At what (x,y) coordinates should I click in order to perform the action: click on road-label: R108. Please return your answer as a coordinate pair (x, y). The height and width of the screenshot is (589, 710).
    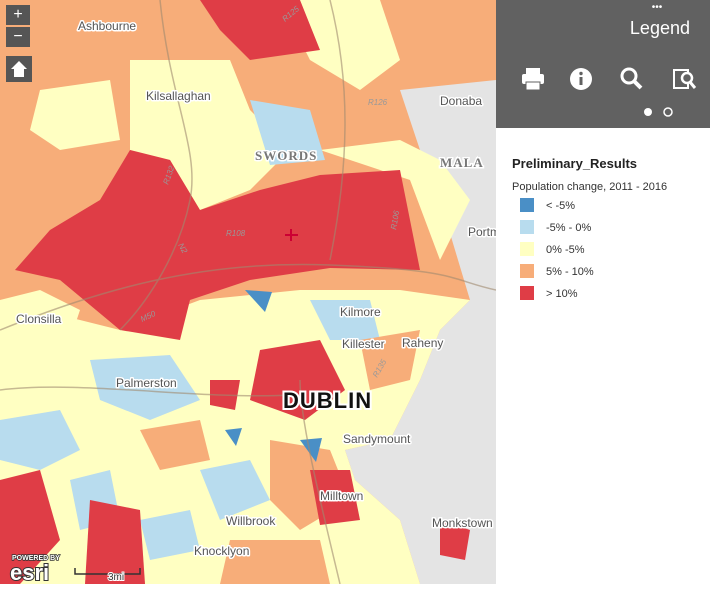
    Looking at the image, I should click on (236, 233).